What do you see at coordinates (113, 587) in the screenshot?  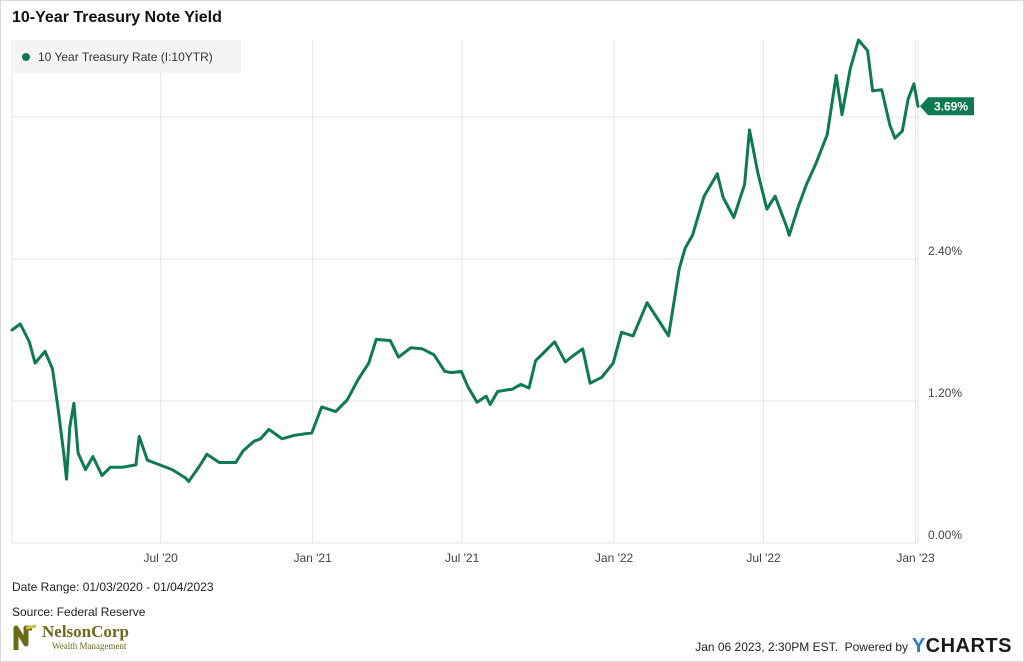 I see `date-range: Date Range: 01/03/2020 - 01/04/2023` at bounding box center [113, 587].